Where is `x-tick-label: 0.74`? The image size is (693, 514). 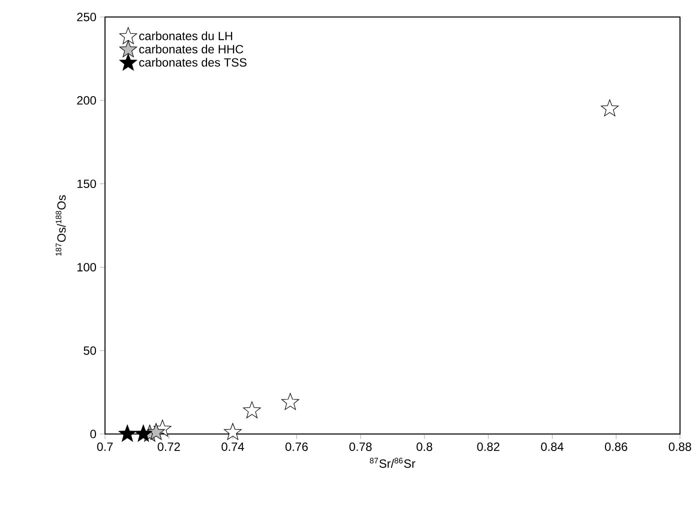
x-tick-label: 0.74 is located at coordinates (233, 446).